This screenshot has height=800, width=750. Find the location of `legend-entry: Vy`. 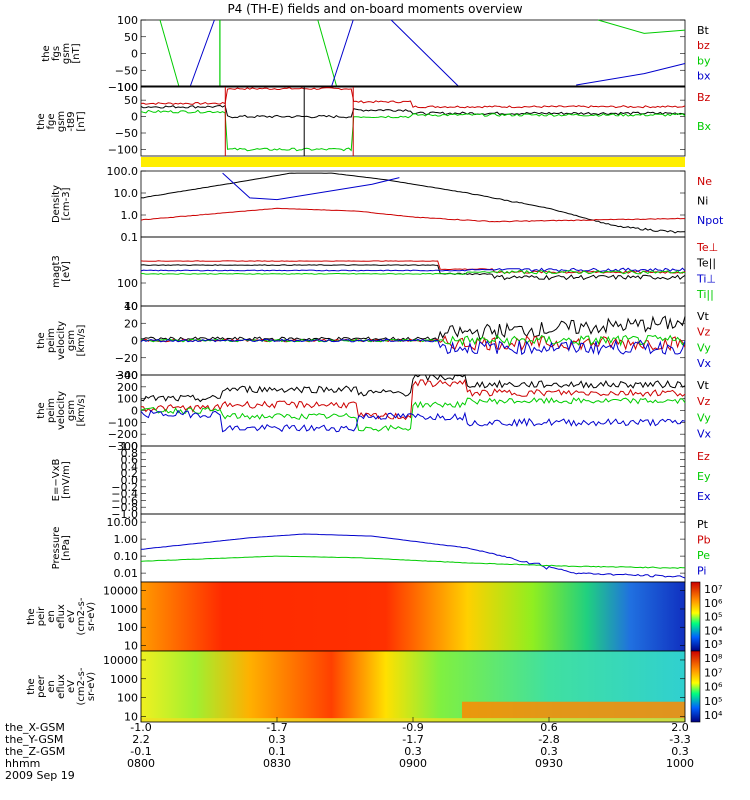

legend-entry: Vy is located at coordinates (704, 347).